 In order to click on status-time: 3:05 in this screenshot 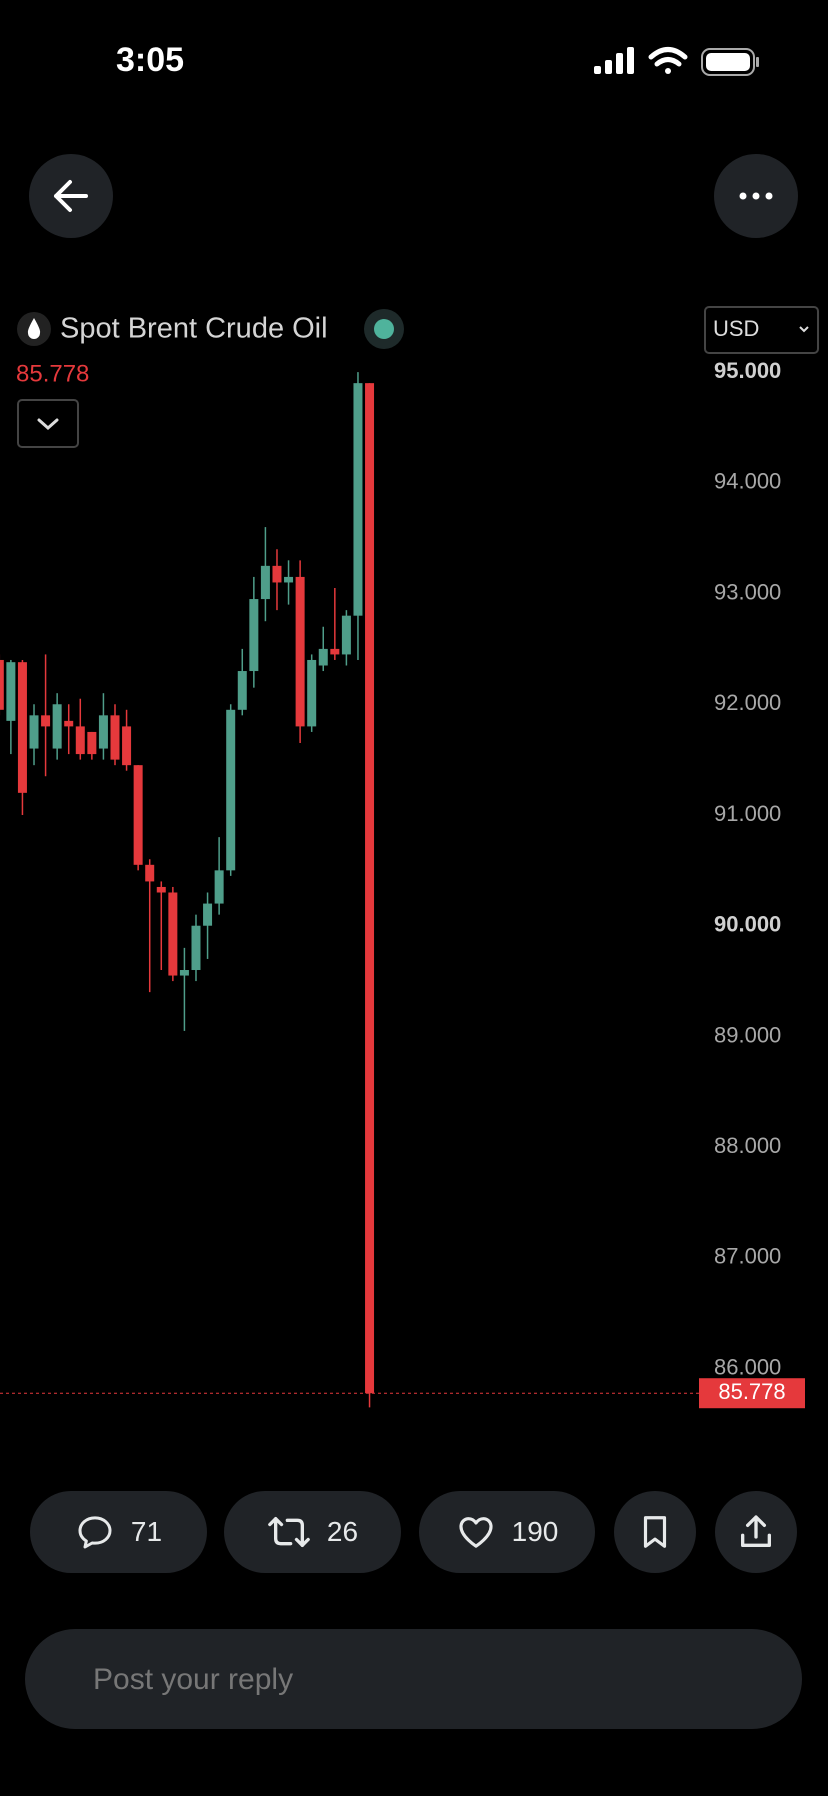, I will do `click(150, 60)`.